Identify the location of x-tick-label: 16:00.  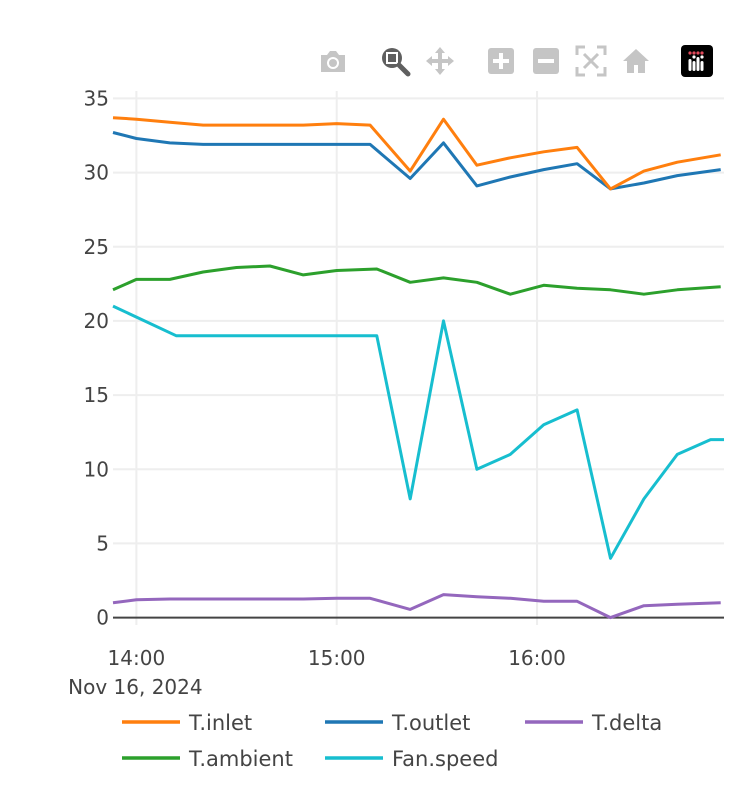
(537, 658).